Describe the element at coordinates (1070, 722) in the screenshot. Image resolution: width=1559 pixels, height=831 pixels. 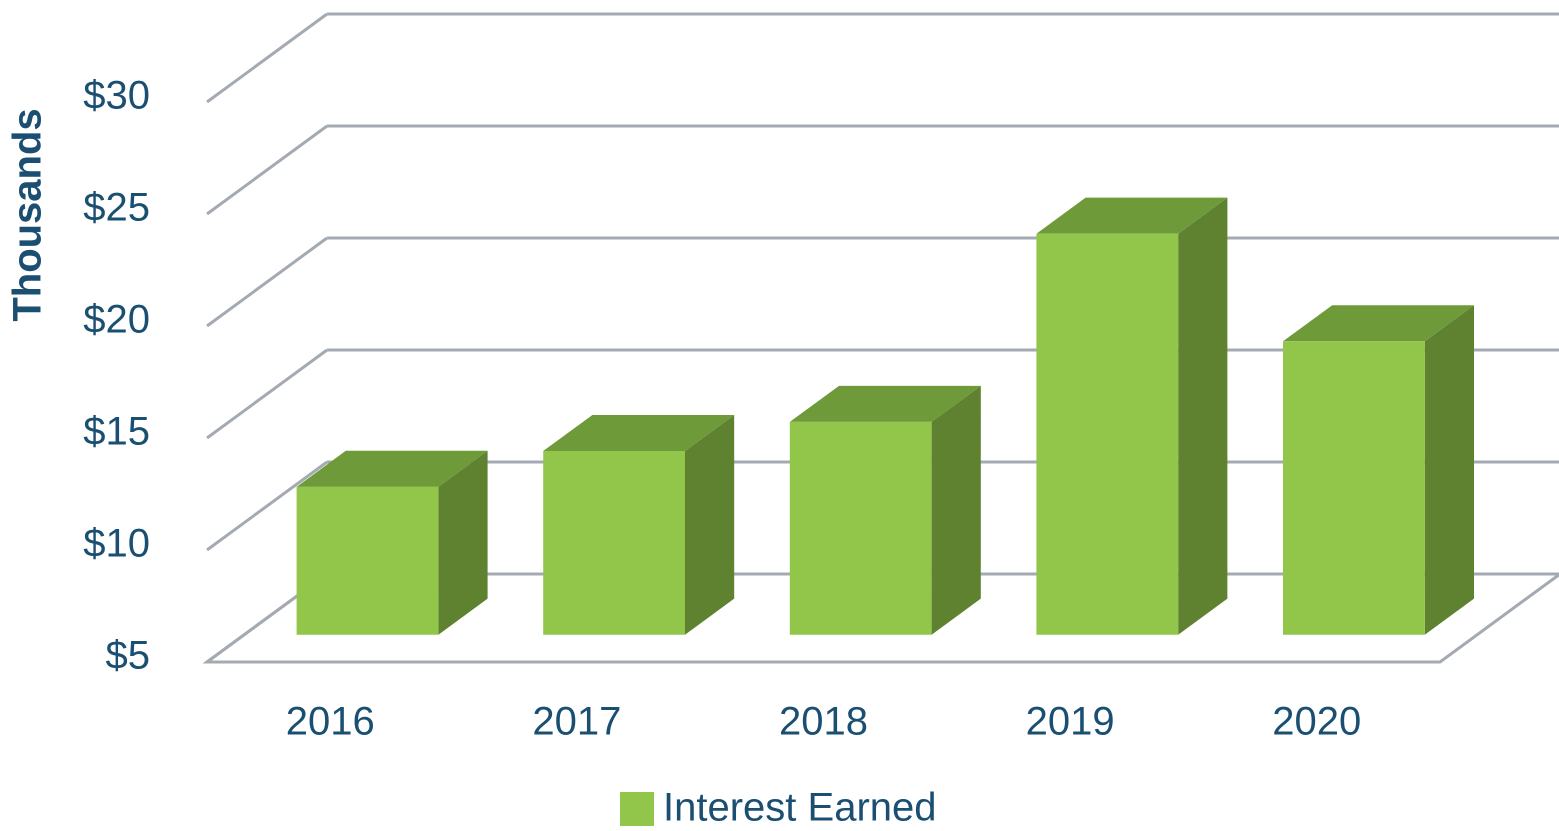
I see `x-tick-label: 2019` at that location.